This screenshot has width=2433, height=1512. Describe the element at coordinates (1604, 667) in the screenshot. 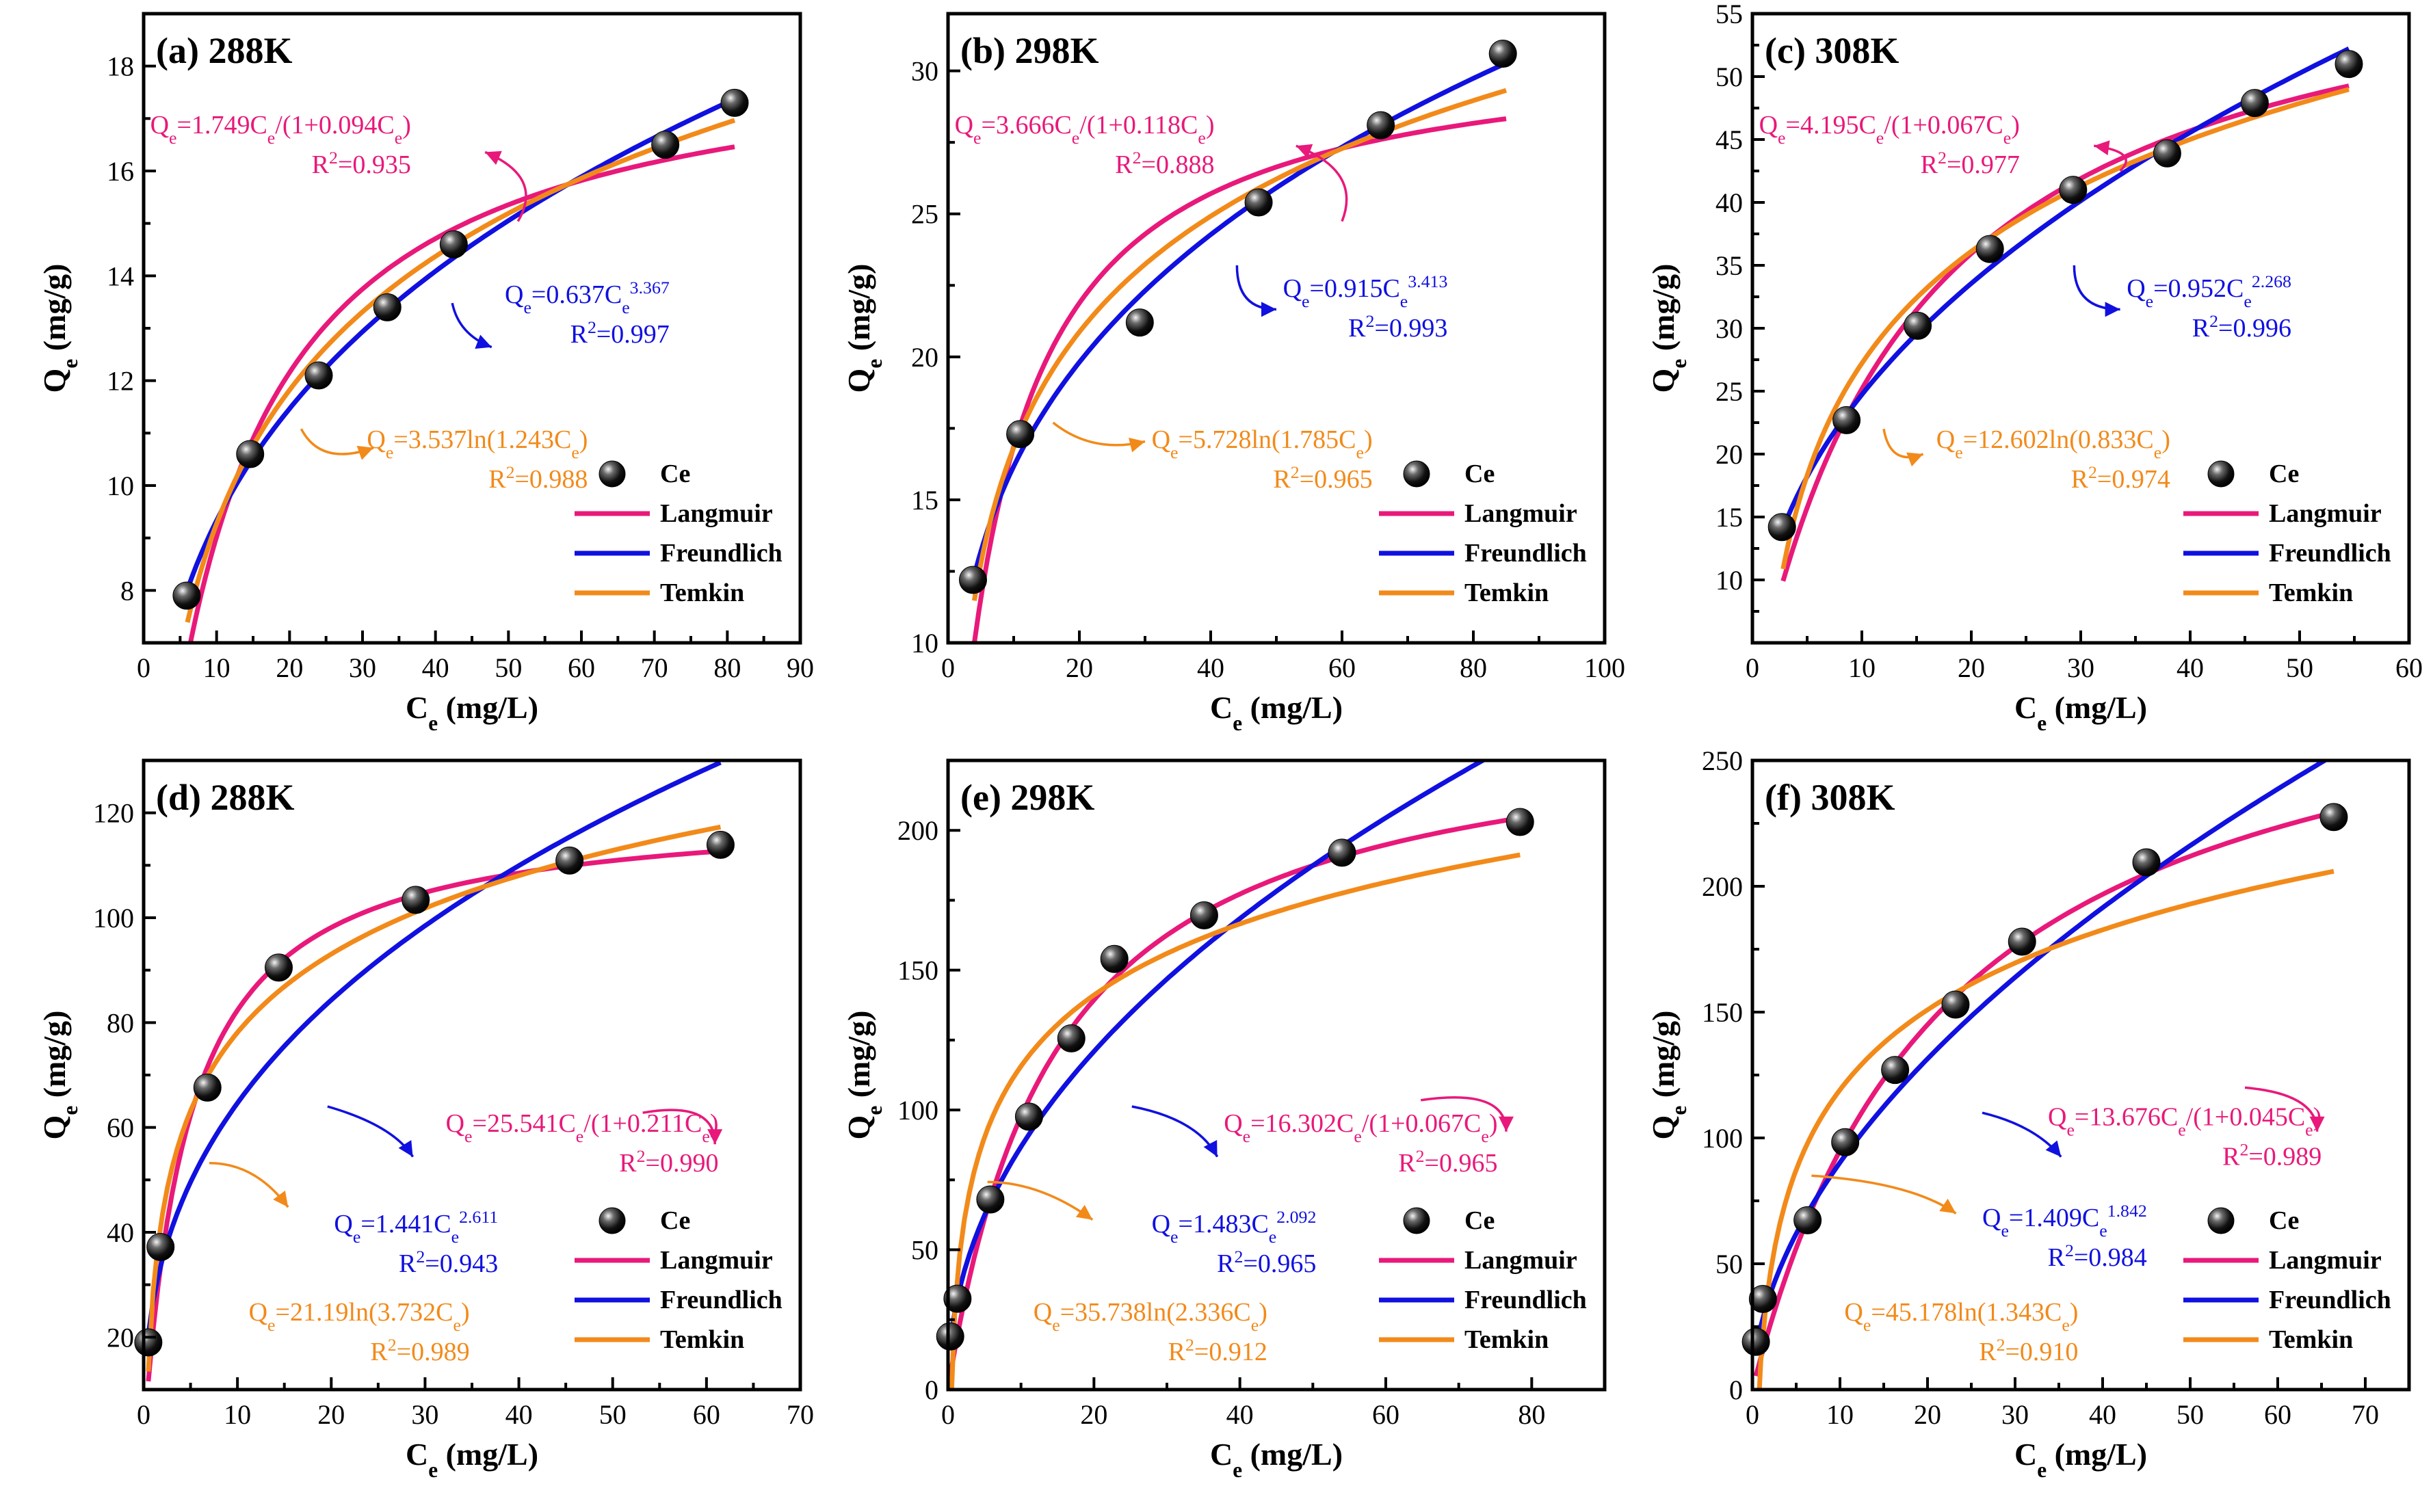

I see `x-tick-label: 100` at that location.